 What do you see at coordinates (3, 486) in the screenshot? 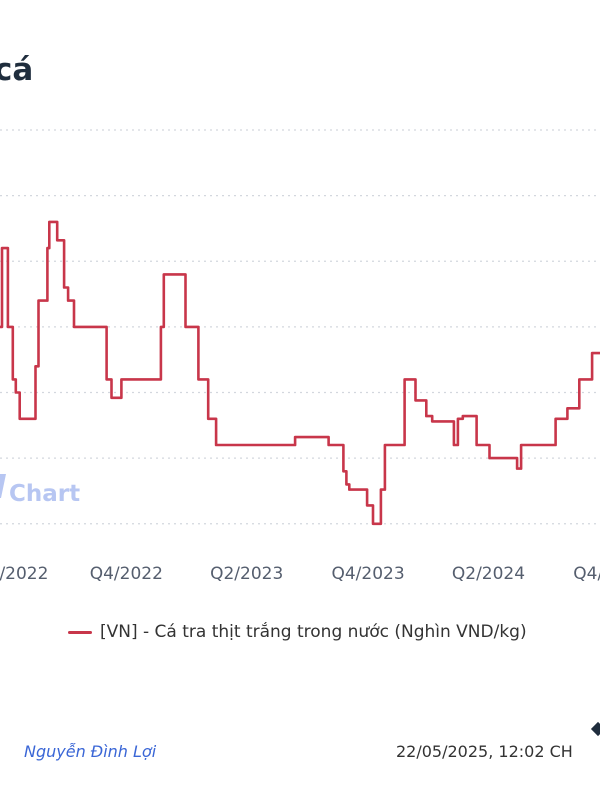
I see `watermark-icon` at bounding box center [3, 486].